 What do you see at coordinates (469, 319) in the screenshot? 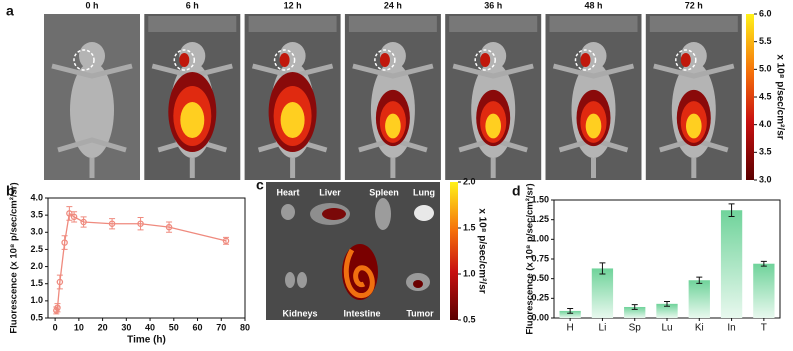
I see `colorbar-tick-label: 0.5` at bounding box center [469, 319].